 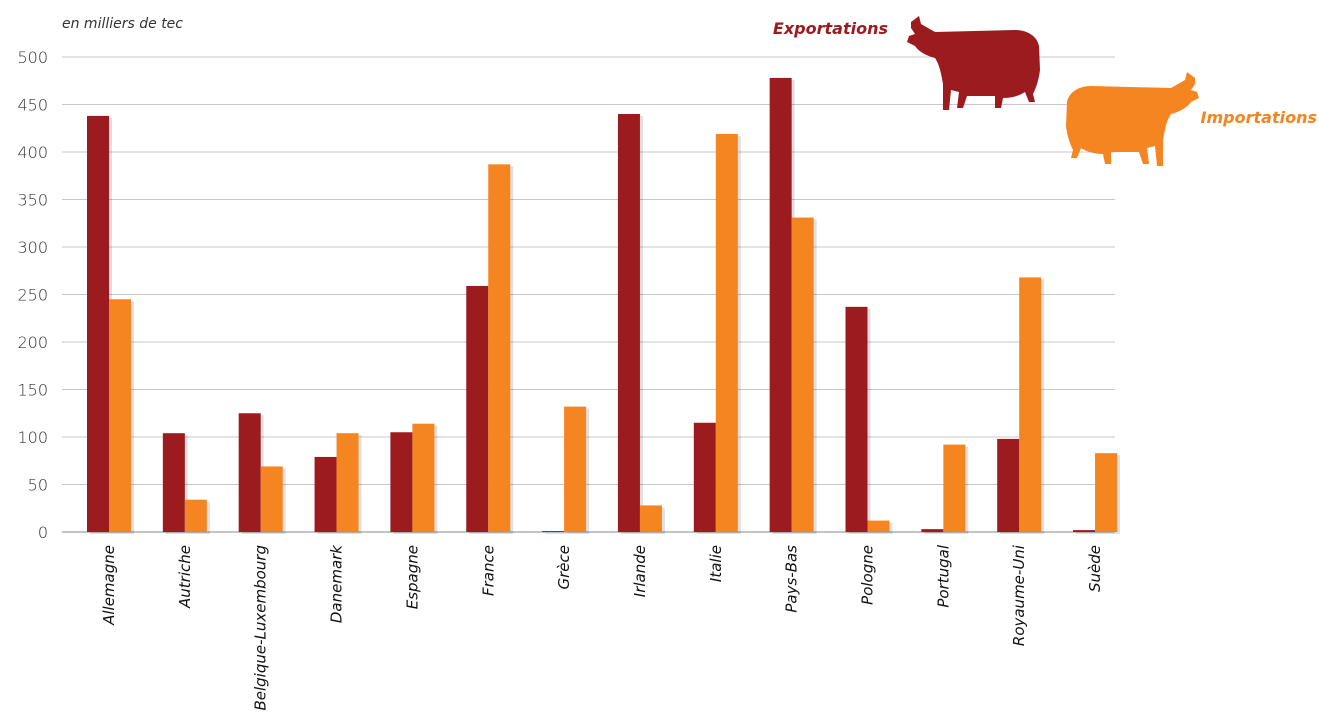 What do you see at coordinates (401, 482) in the screenshot?
I see `bar-exportations-Espagne` at bounding box center [401, 482].